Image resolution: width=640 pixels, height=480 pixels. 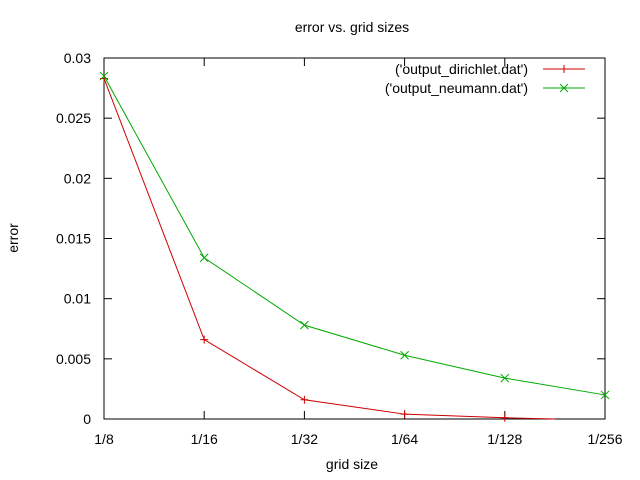 What do you see at coordinates (204, 439) in the screenshot?
I see `x-tick-label: 1/16` at bounding box center [204, 439].